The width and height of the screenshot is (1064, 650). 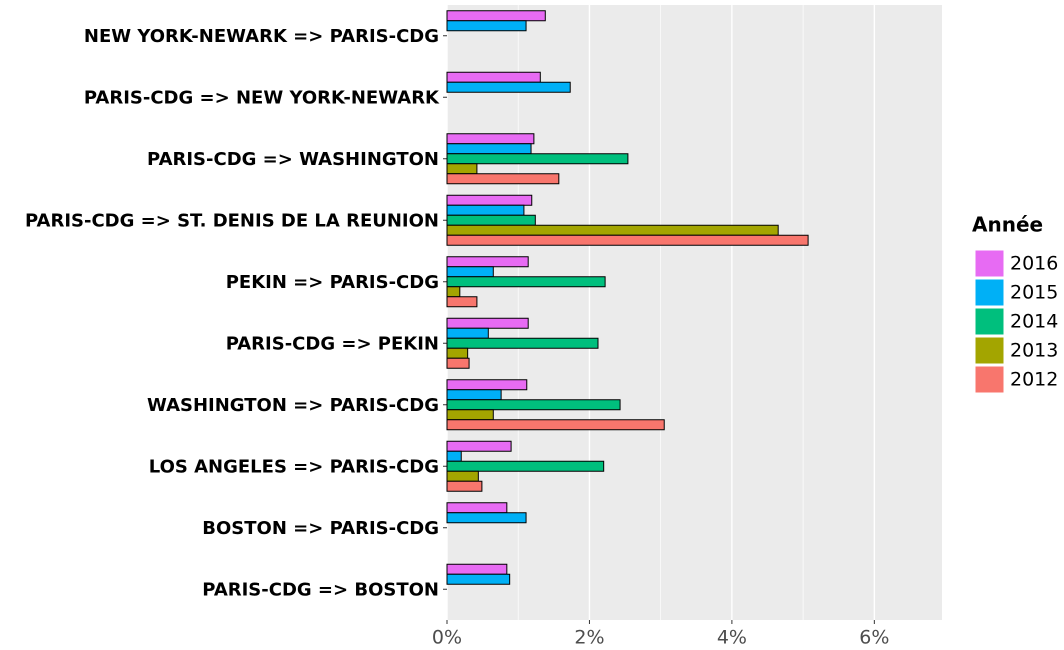 I want to click on y-tick-label: NEW YORK-NEWARK => PARIS-CDG, so click(x=261, y=36).